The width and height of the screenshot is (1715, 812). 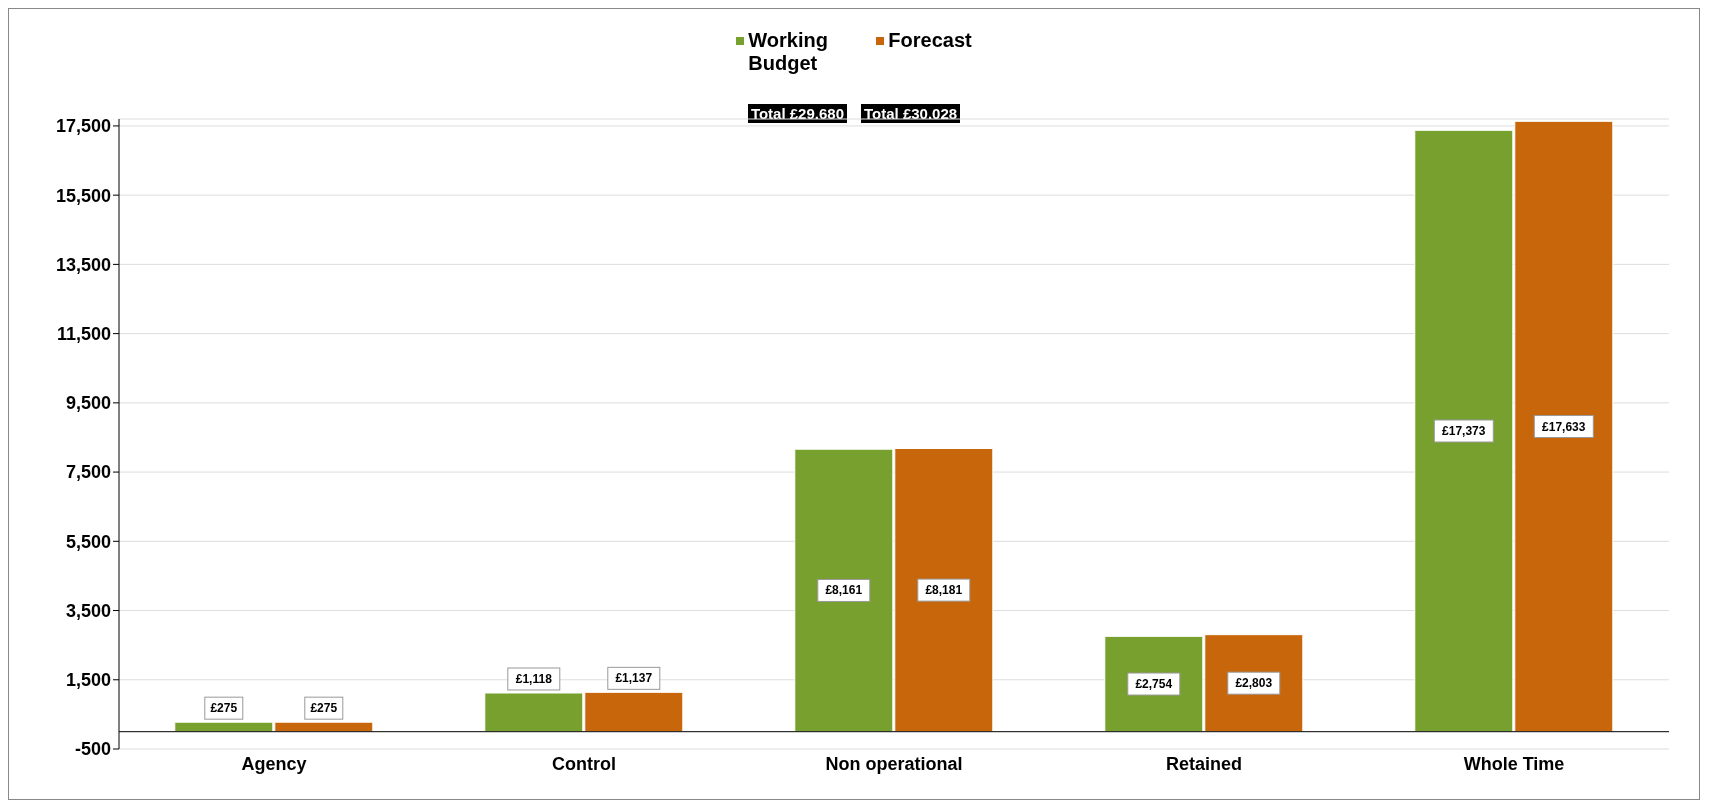 What do you see at coordinates (584, 763) in the screenshot?
I see `x-tick-label: Control` at bounding box center [584, 763].